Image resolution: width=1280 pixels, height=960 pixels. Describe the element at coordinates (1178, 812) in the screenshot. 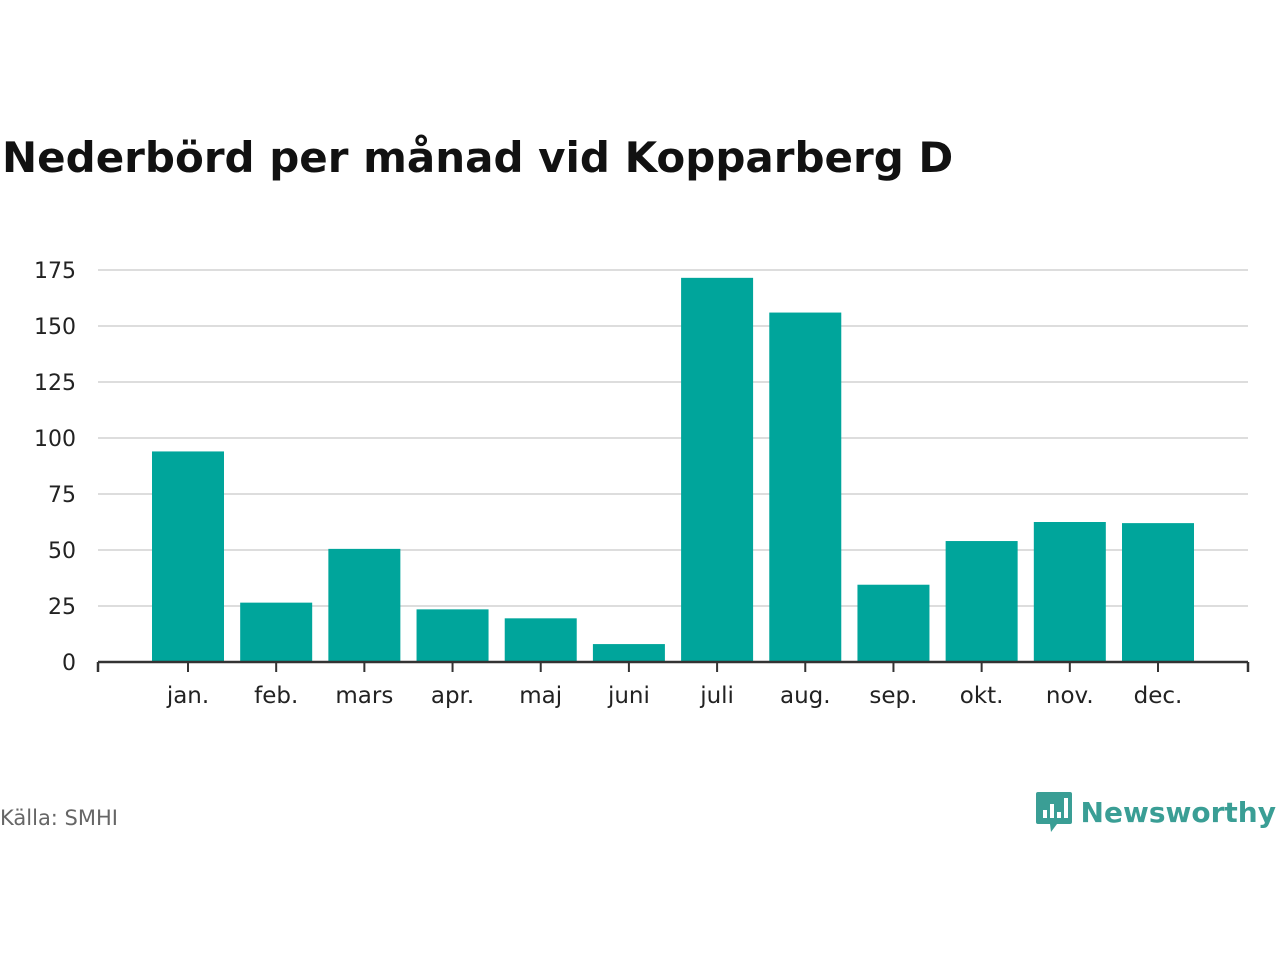

I see `brand-name: Newsworthy` at that location.